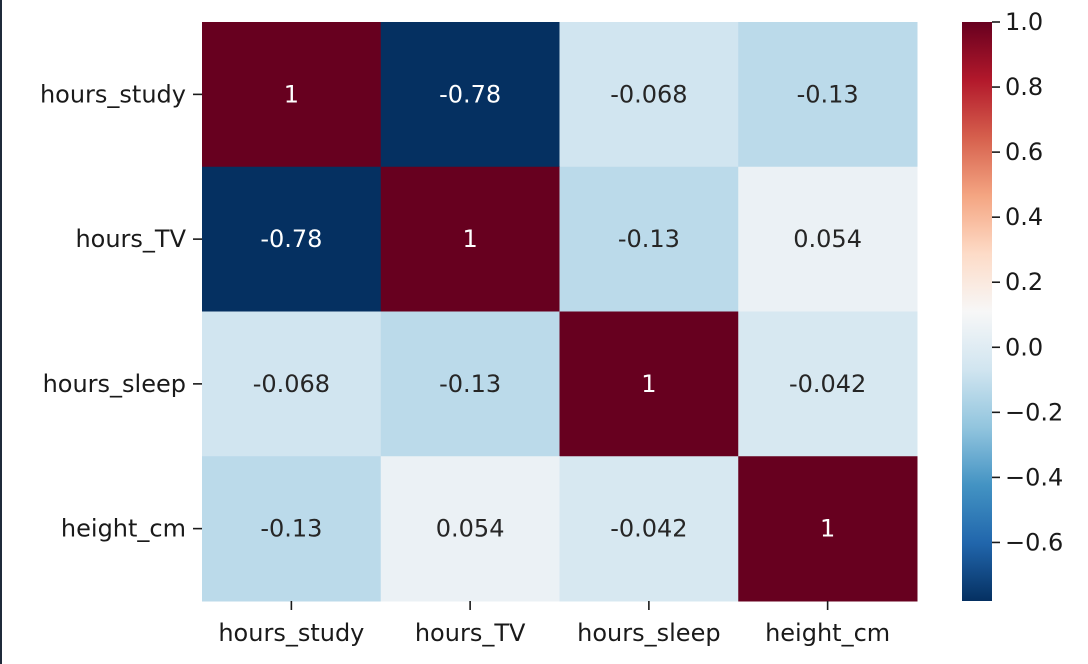  What do you see at coordinates (1, 332) in the screenshot?
I see `frame-edge` at bounding box center [1, 332].